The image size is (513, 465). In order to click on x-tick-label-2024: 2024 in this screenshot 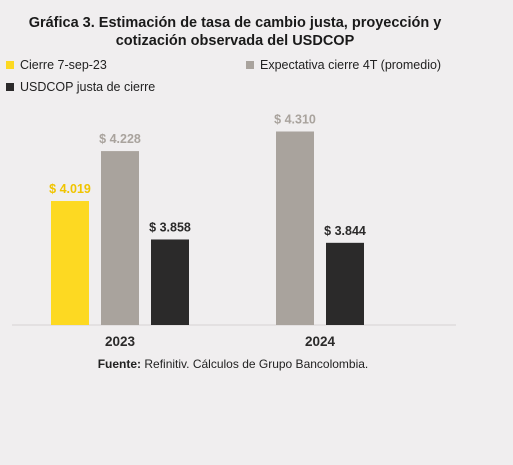, I will do `click(320, 341)`.